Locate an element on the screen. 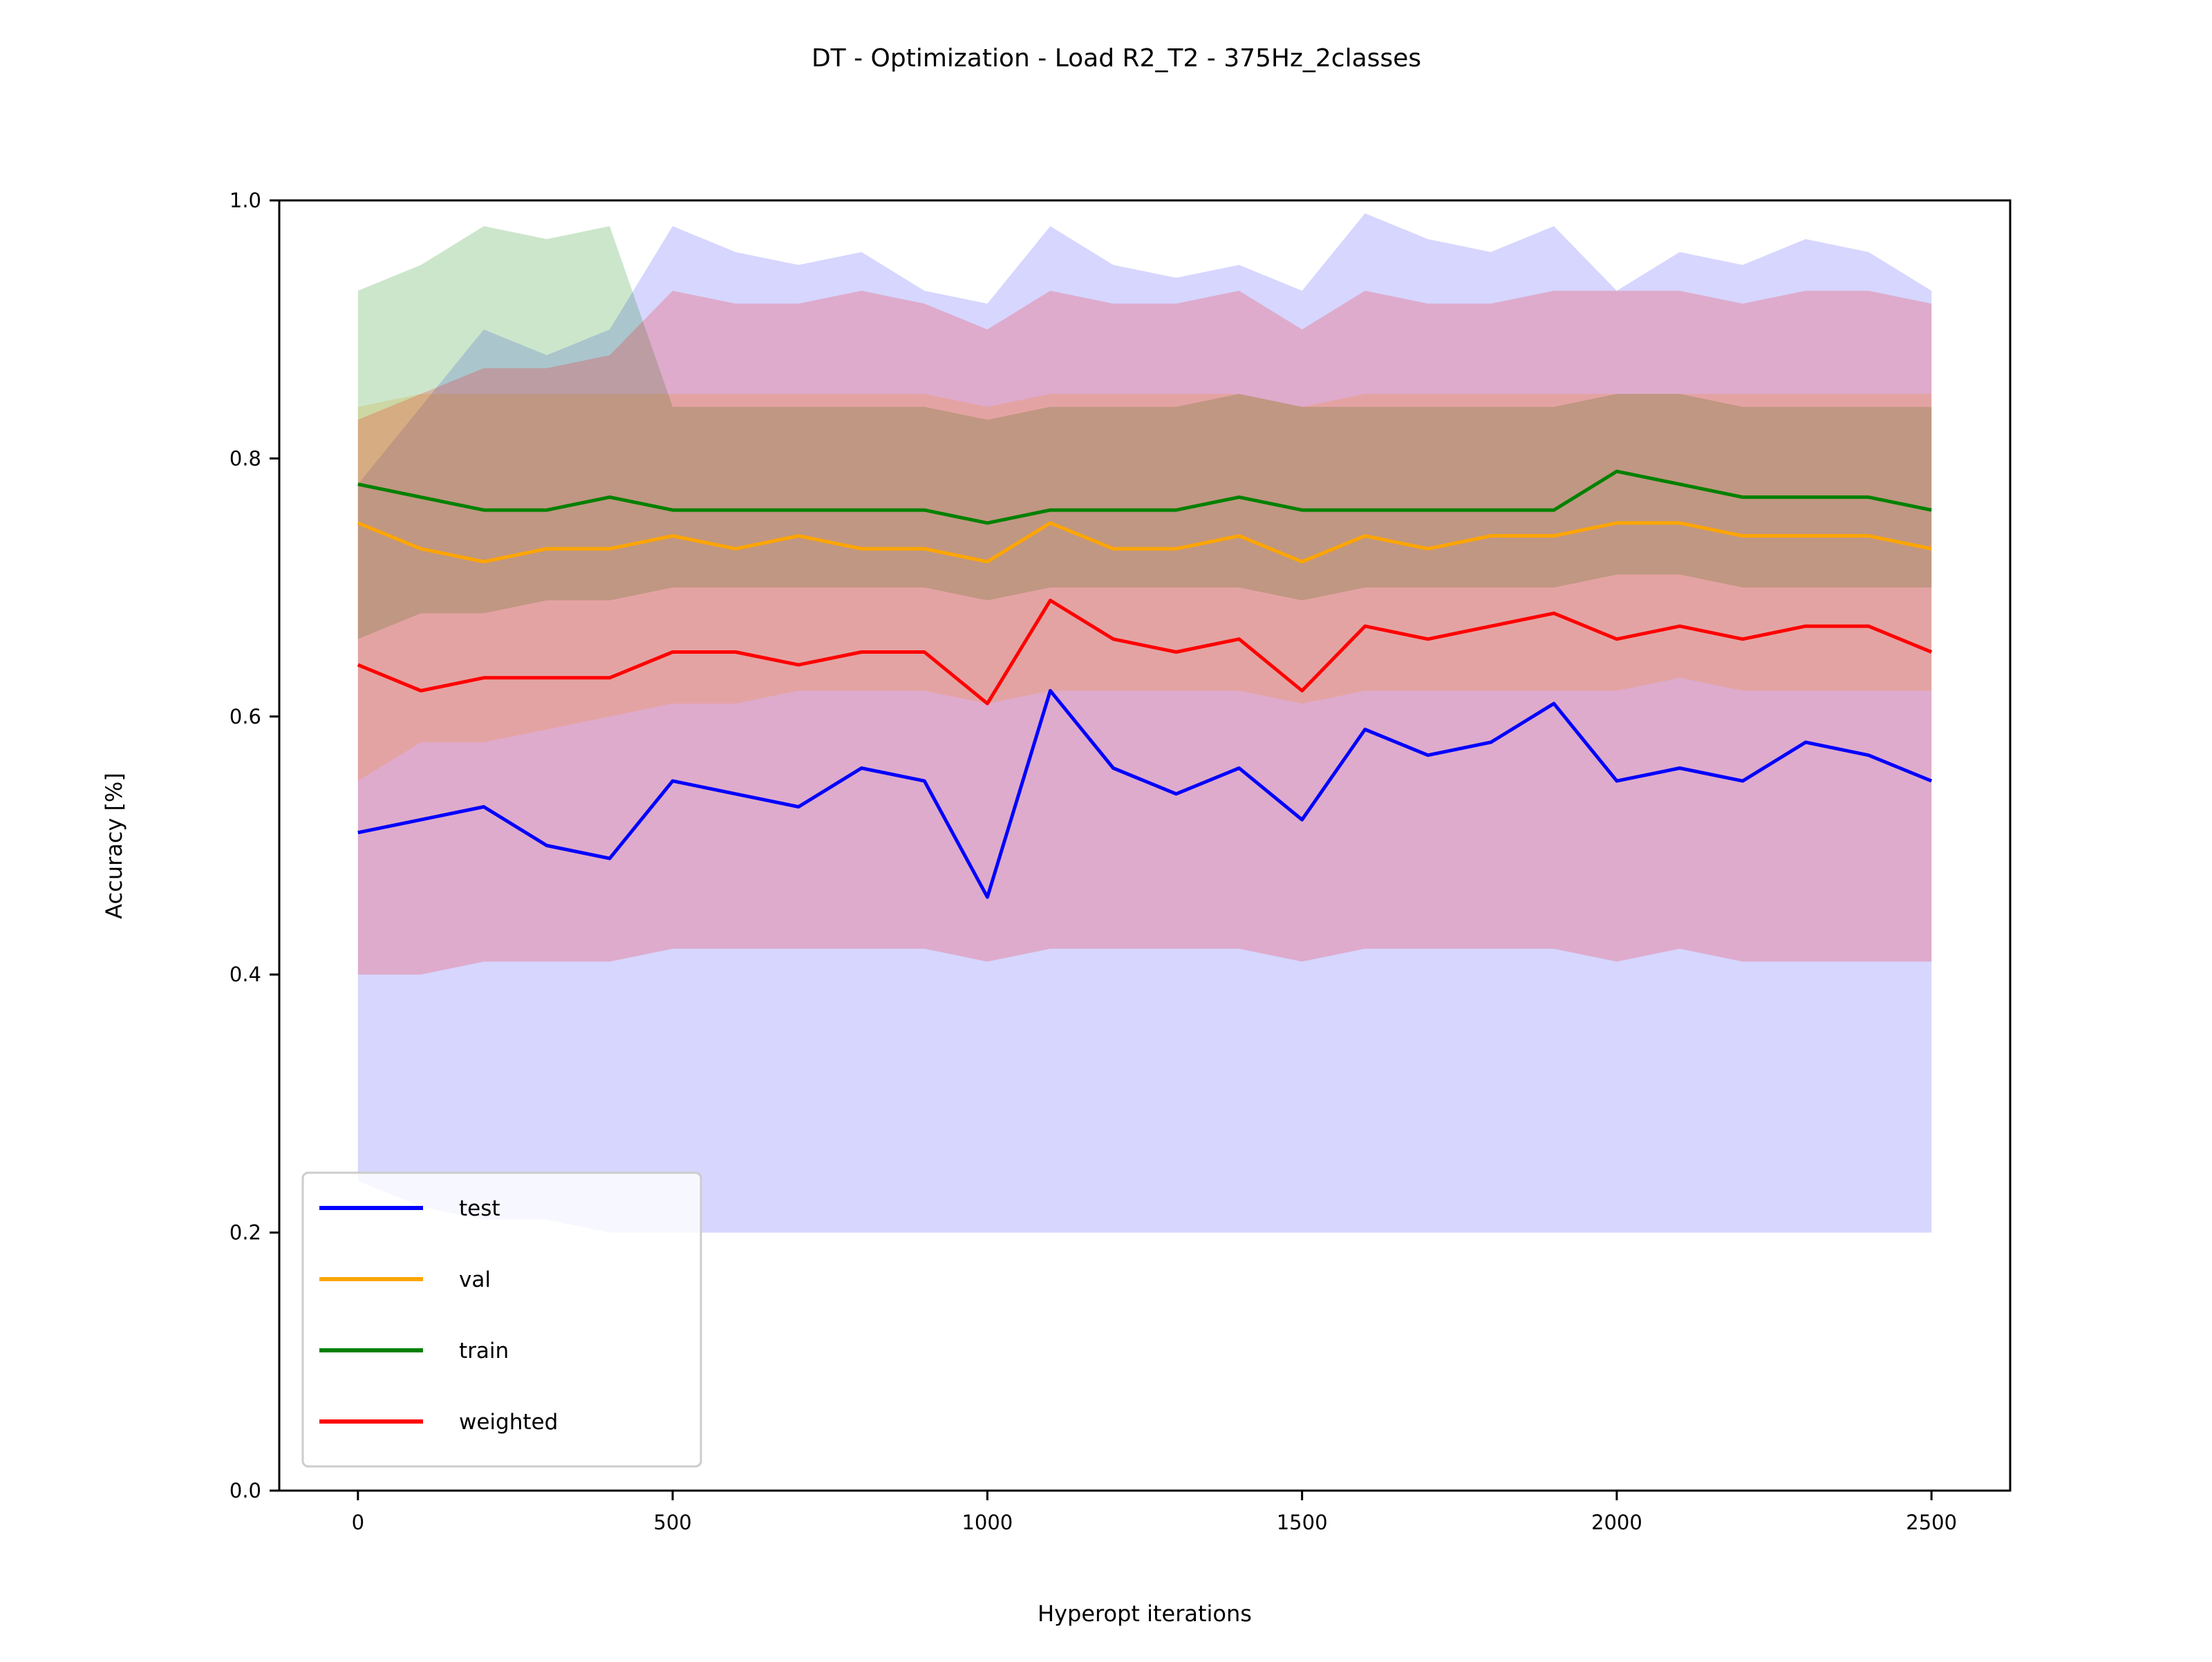  legend-label-train: train is located at coordinates (484, 1351).